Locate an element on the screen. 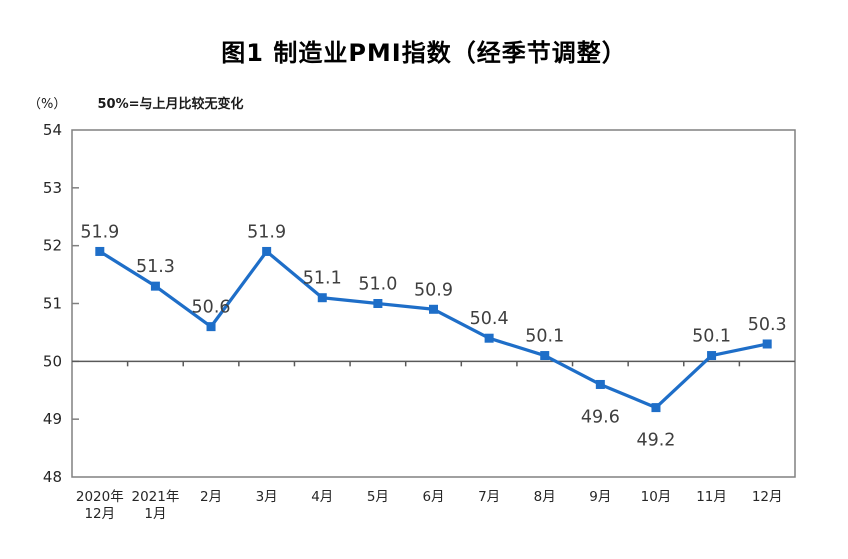  data-point-label: 50.4 is located at coordinates (489, 319).